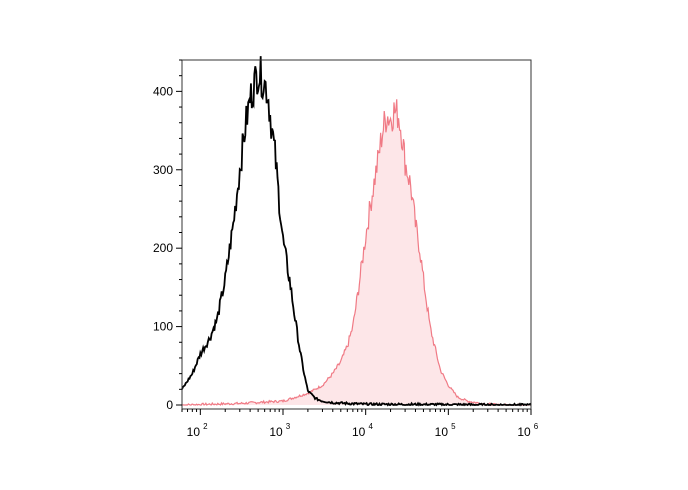  Describe the element at coordinates (169, 405) in the screenshot. I see `y-tick-label: 0` at that location.